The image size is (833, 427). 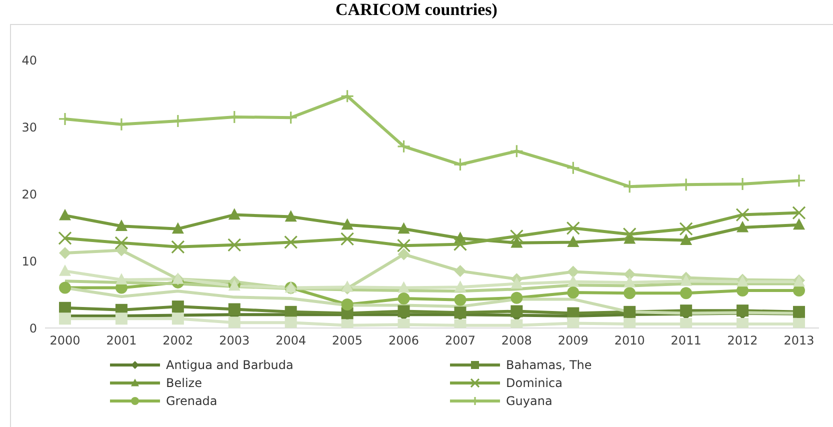 What do you see at coordinates (29, 261) in the screenshot?
I see `y-tick-label: 10` at bounding box center [29, 261].